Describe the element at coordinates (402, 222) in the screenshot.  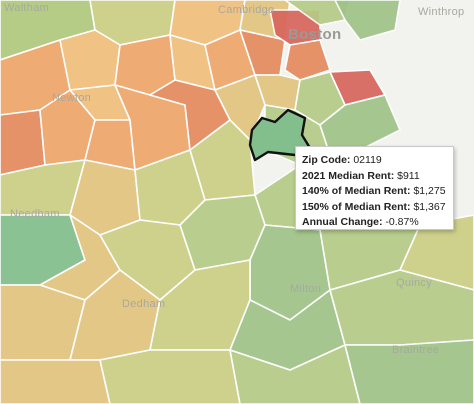
I see `tooltip-change-value: -0.87%` at that location.